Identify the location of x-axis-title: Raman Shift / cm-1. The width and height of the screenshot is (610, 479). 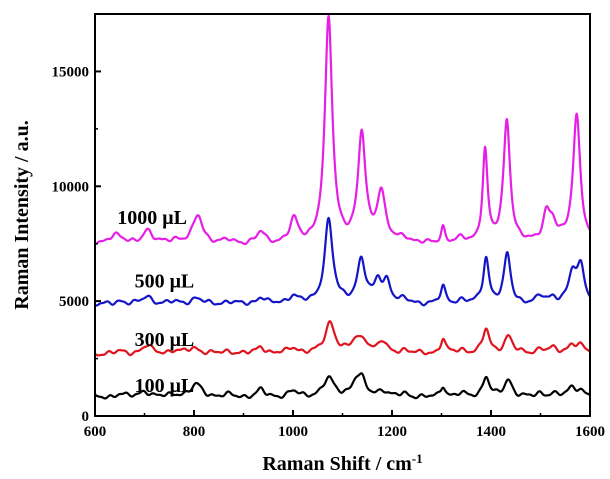
(342, 463).